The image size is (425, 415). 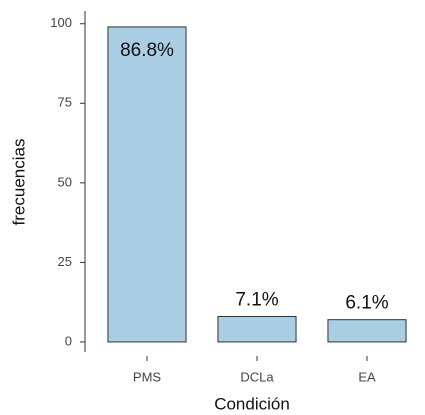 What do you see at coordinates (366, 303) in the screenshot?
I see `value-label: 6.1%` at bounding box center [366, 303].